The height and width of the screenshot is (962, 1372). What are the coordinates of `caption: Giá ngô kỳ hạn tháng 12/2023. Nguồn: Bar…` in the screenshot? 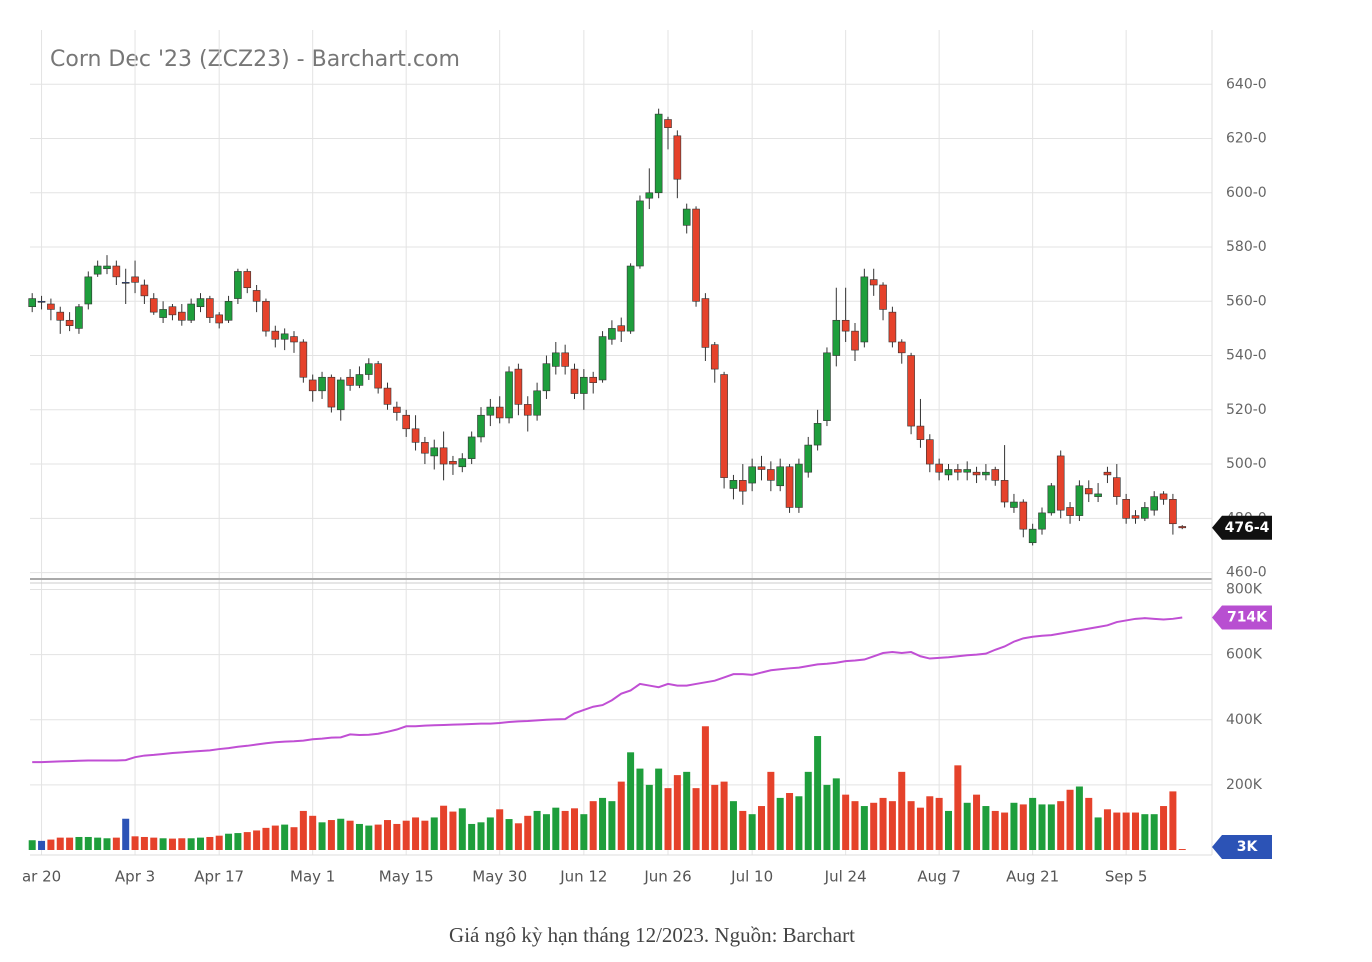 It's located at (652, 935).